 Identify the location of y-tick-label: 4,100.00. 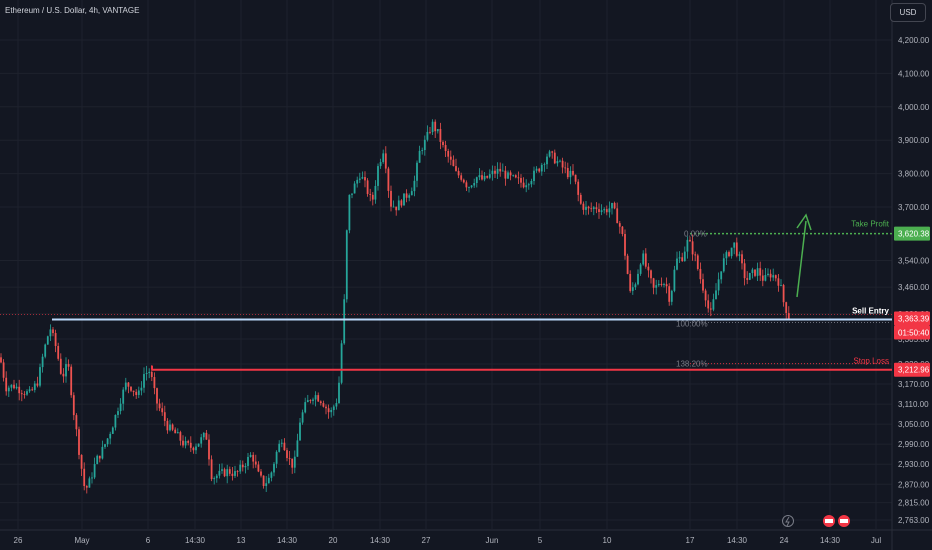
(914, 73).